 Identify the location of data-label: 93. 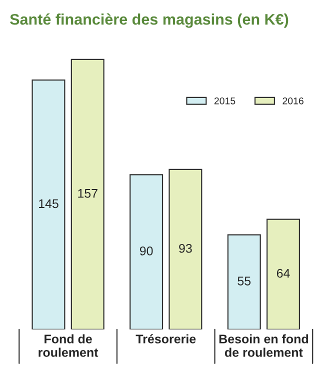
(185, 248).